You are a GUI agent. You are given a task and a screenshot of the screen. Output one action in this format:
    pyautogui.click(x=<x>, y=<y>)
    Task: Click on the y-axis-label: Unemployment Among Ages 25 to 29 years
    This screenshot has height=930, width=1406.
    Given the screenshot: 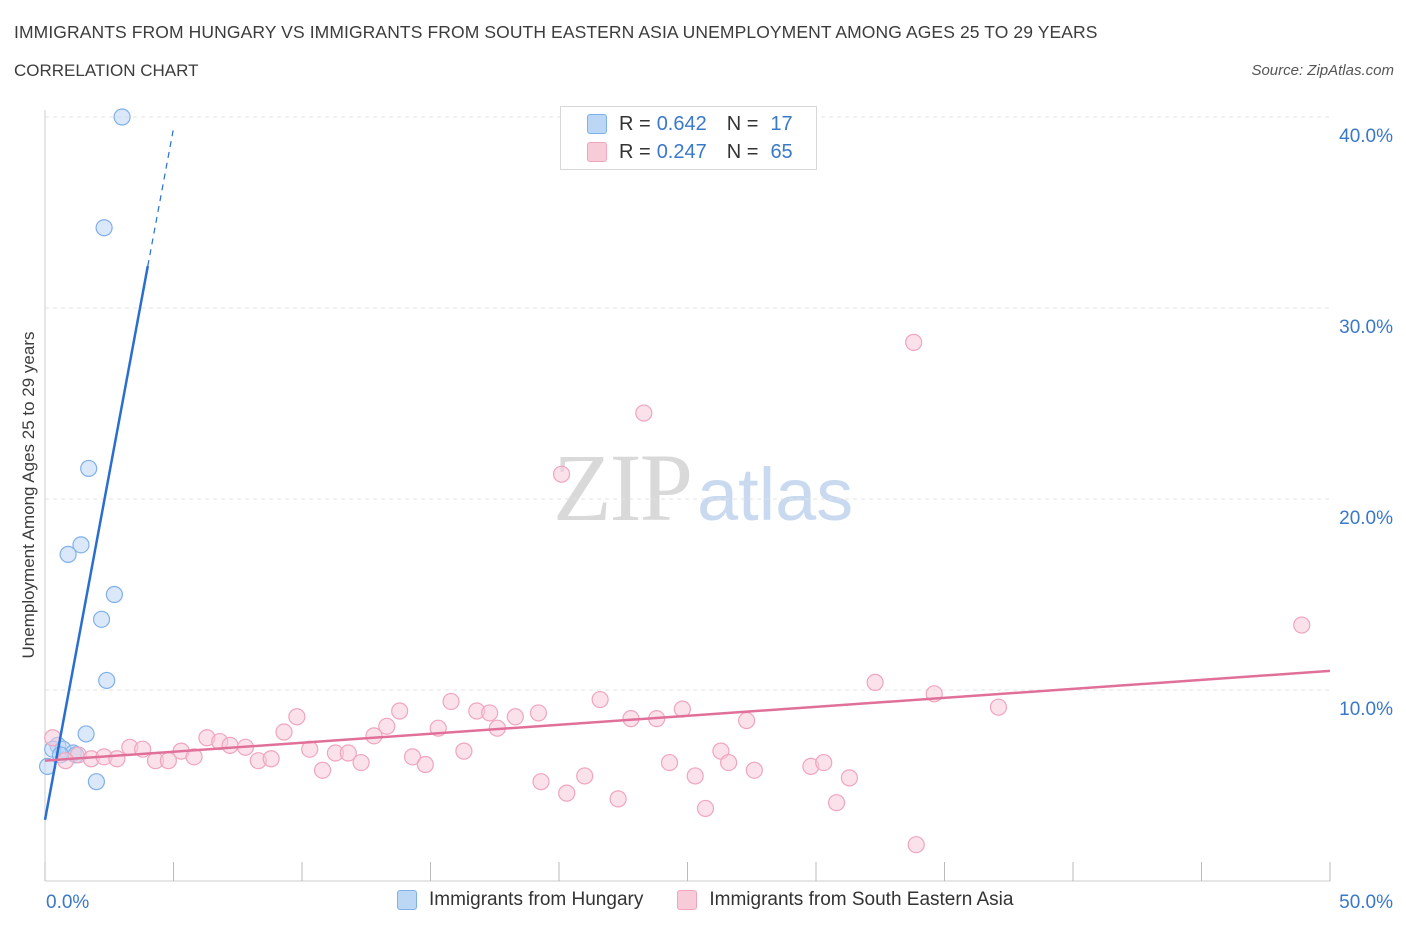 What is the action you would take?
    pyautogui.click(x=28, y=495)
    